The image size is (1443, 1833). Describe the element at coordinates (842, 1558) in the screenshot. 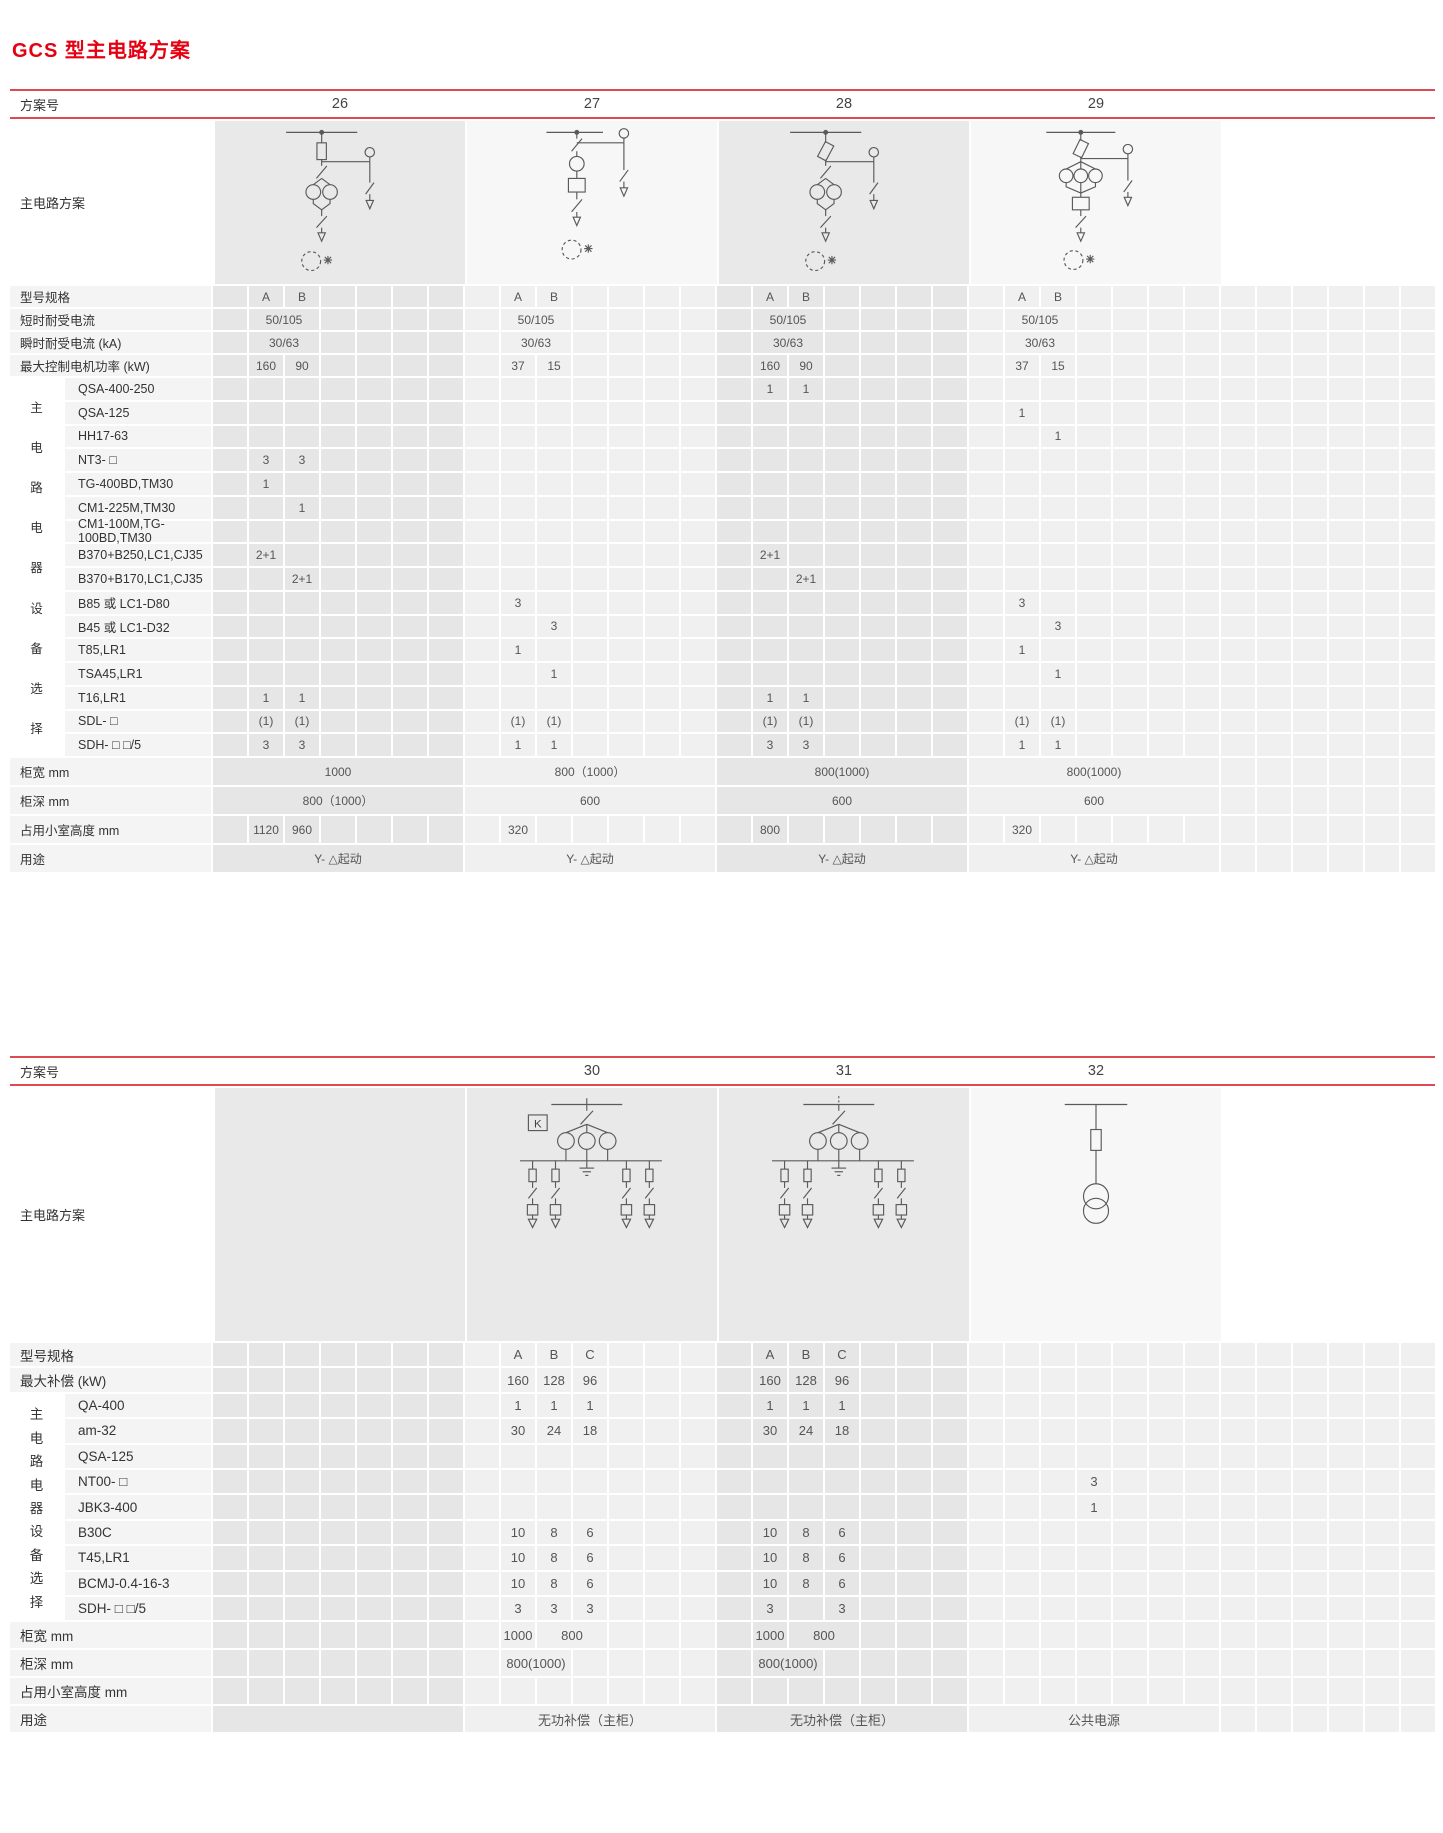

I see `grid-cell-value: 6` at that location.